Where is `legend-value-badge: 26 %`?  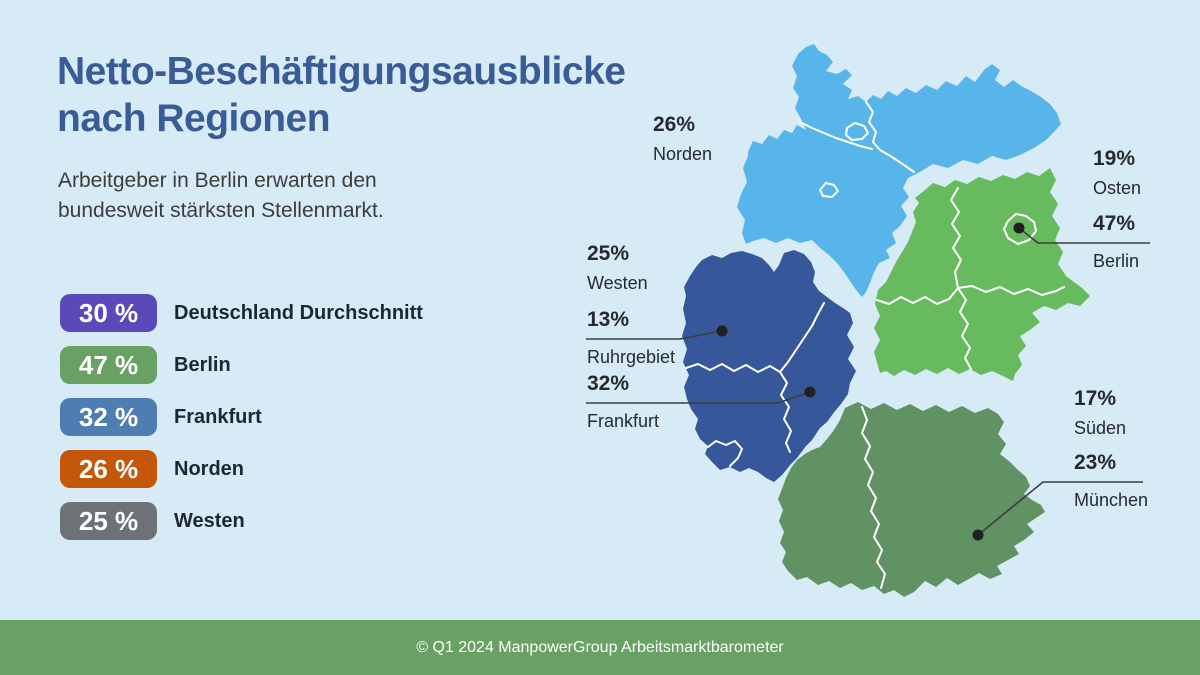
legend-value-badge: 26 % is located at coordinates (108, 469).